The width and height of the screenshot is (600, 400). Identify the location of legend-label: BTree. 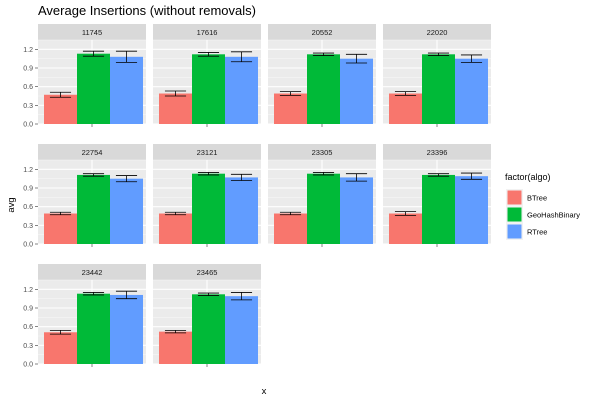
(537, 198).